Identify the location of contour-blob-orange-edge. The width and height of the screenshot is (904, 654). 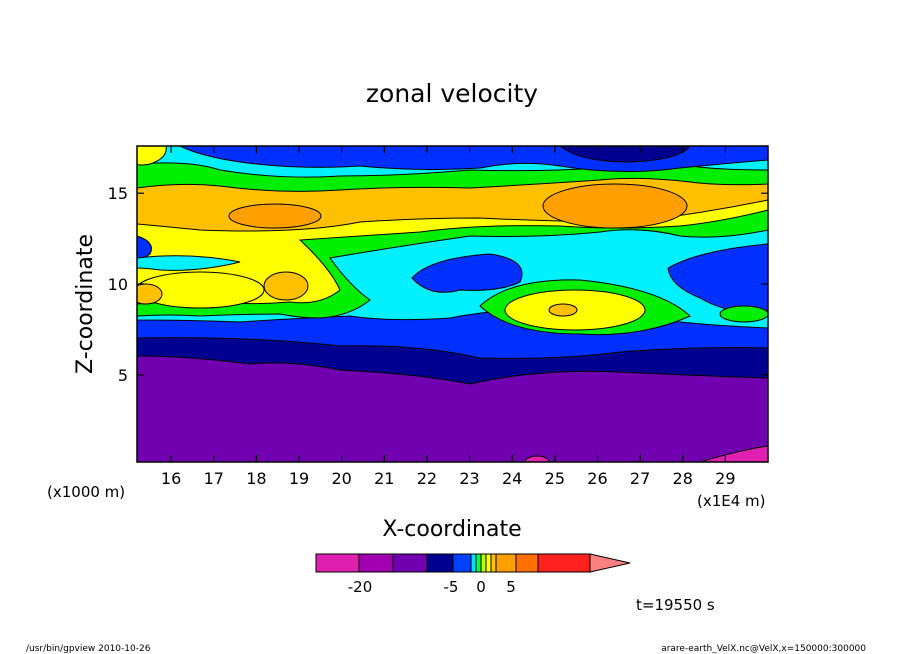
(150, 294).